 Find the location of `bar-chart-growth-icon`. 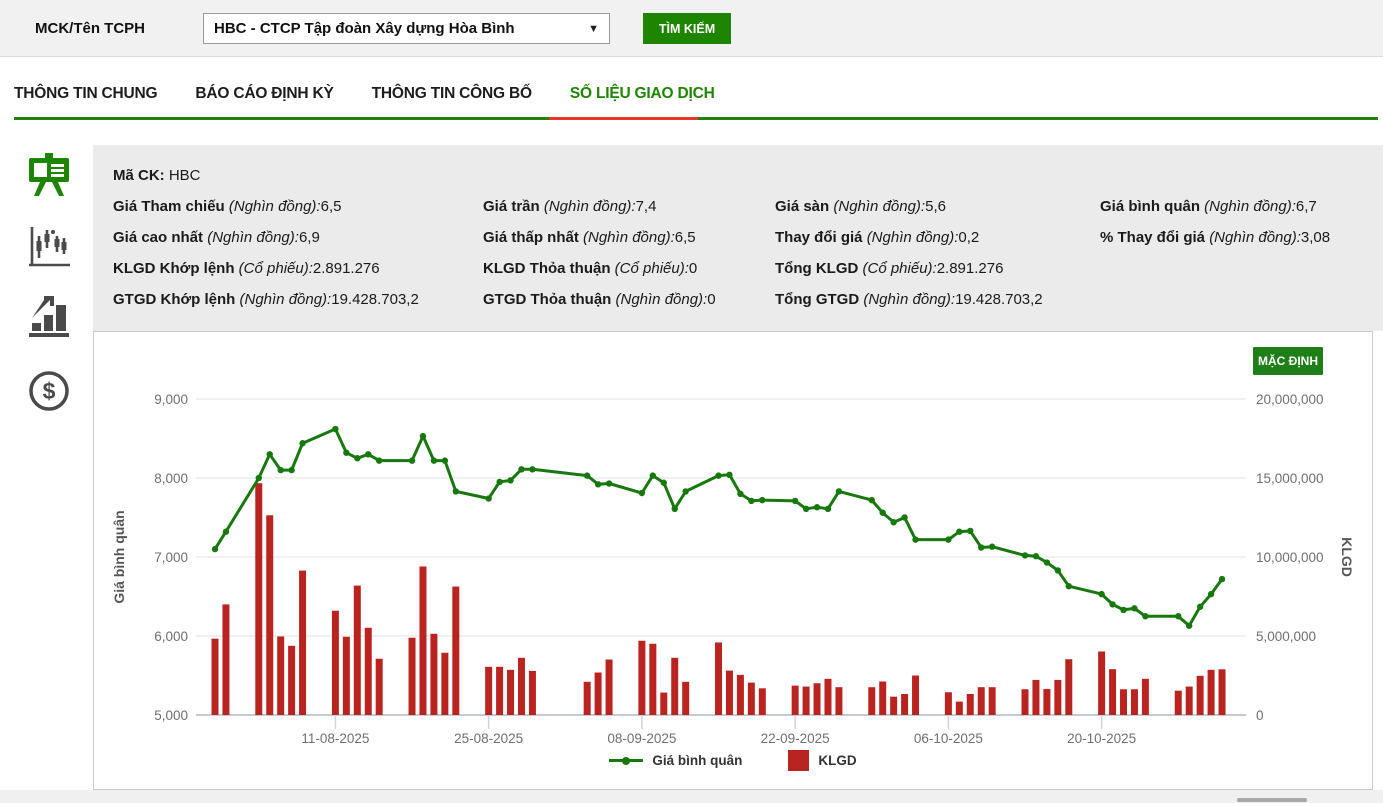

bar-chart-growth-icon is located at coordinates (49, 316).